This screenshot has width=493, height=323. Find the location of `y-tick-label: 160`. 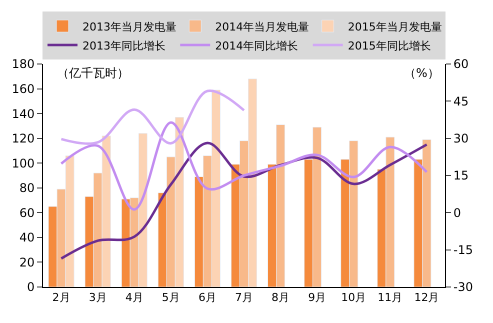

y-tick-label: 160 is located at coordinates (23, 89).